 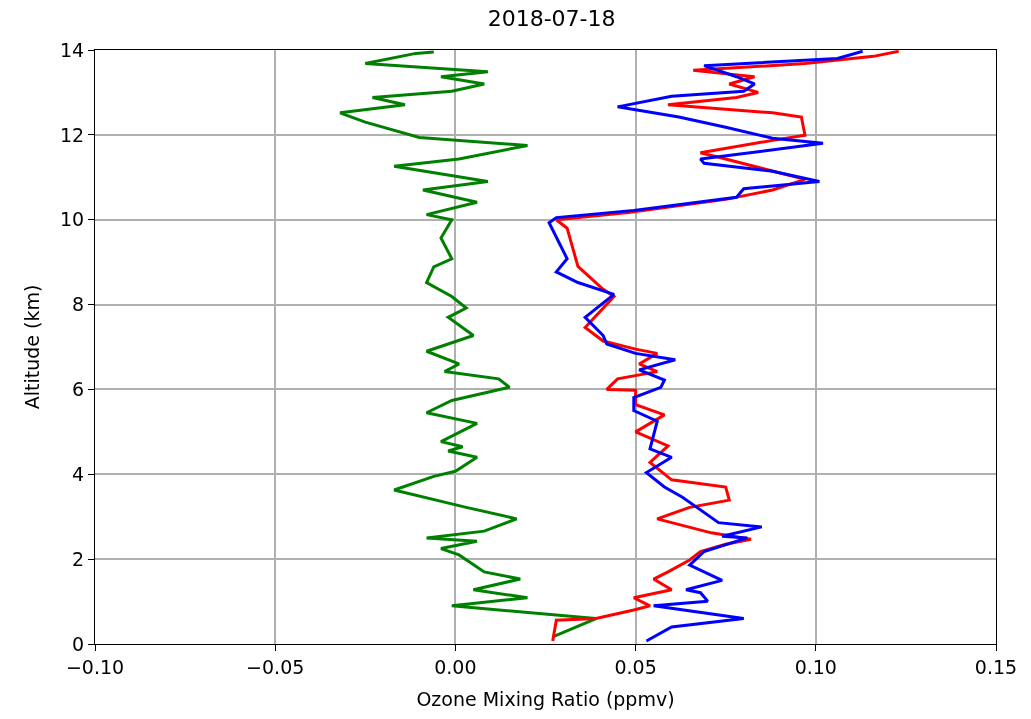 I want to click on x-tick-label: 0.00, so click(x=455, y=666).